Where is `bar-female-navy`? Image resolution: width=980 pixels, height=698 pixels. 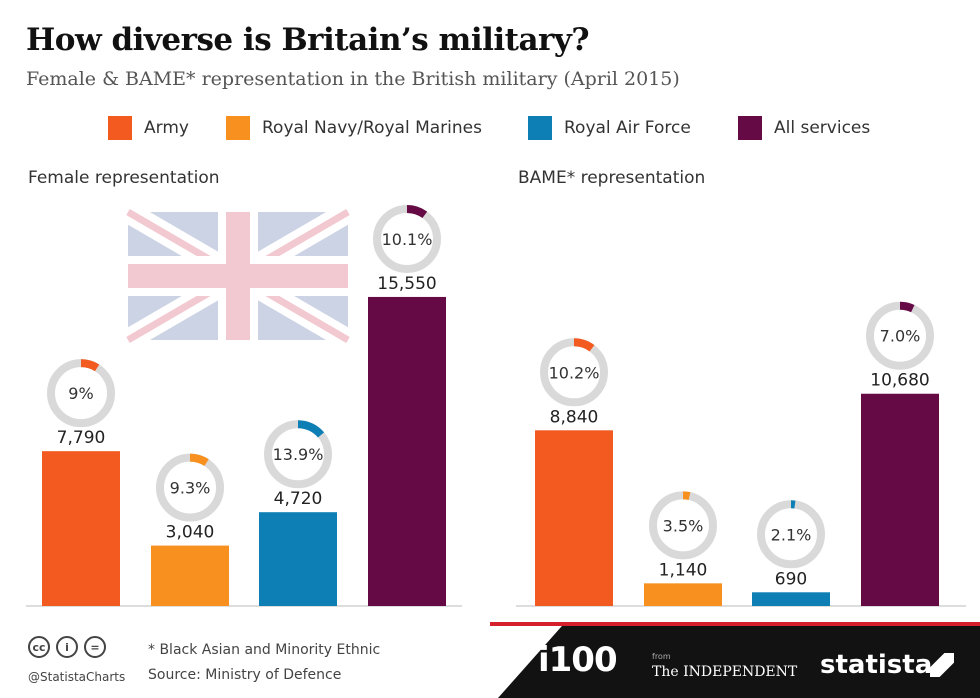
bar-female-navy is located at coordinates (190, 575).